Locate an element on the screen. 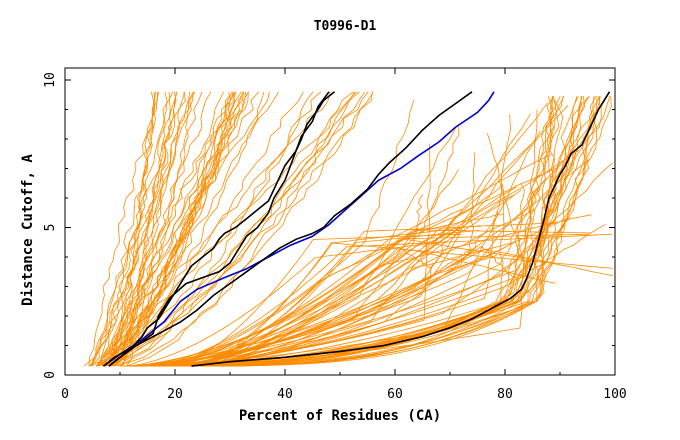 The image size is (680, 440). x-tick-label: 80 is located at coordinates (505, 394).